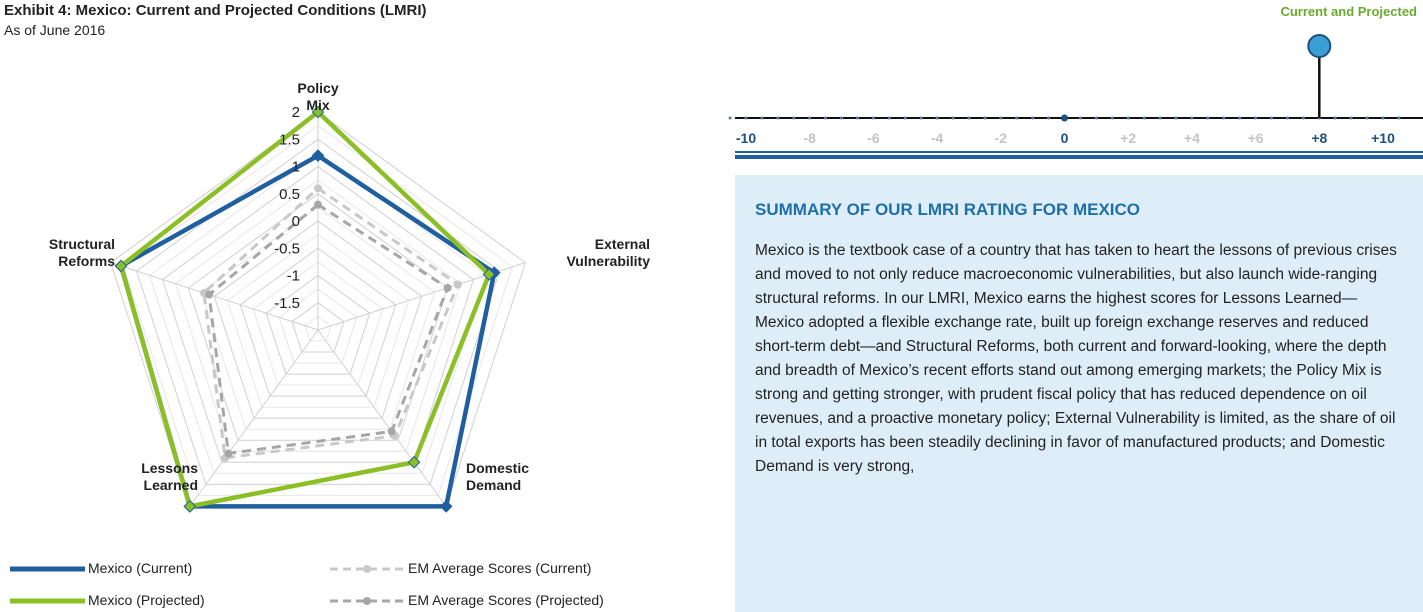 The width and height of the screenshot is (1423, 612). I want to click on y-tick-label: 2, so click(296, 112).